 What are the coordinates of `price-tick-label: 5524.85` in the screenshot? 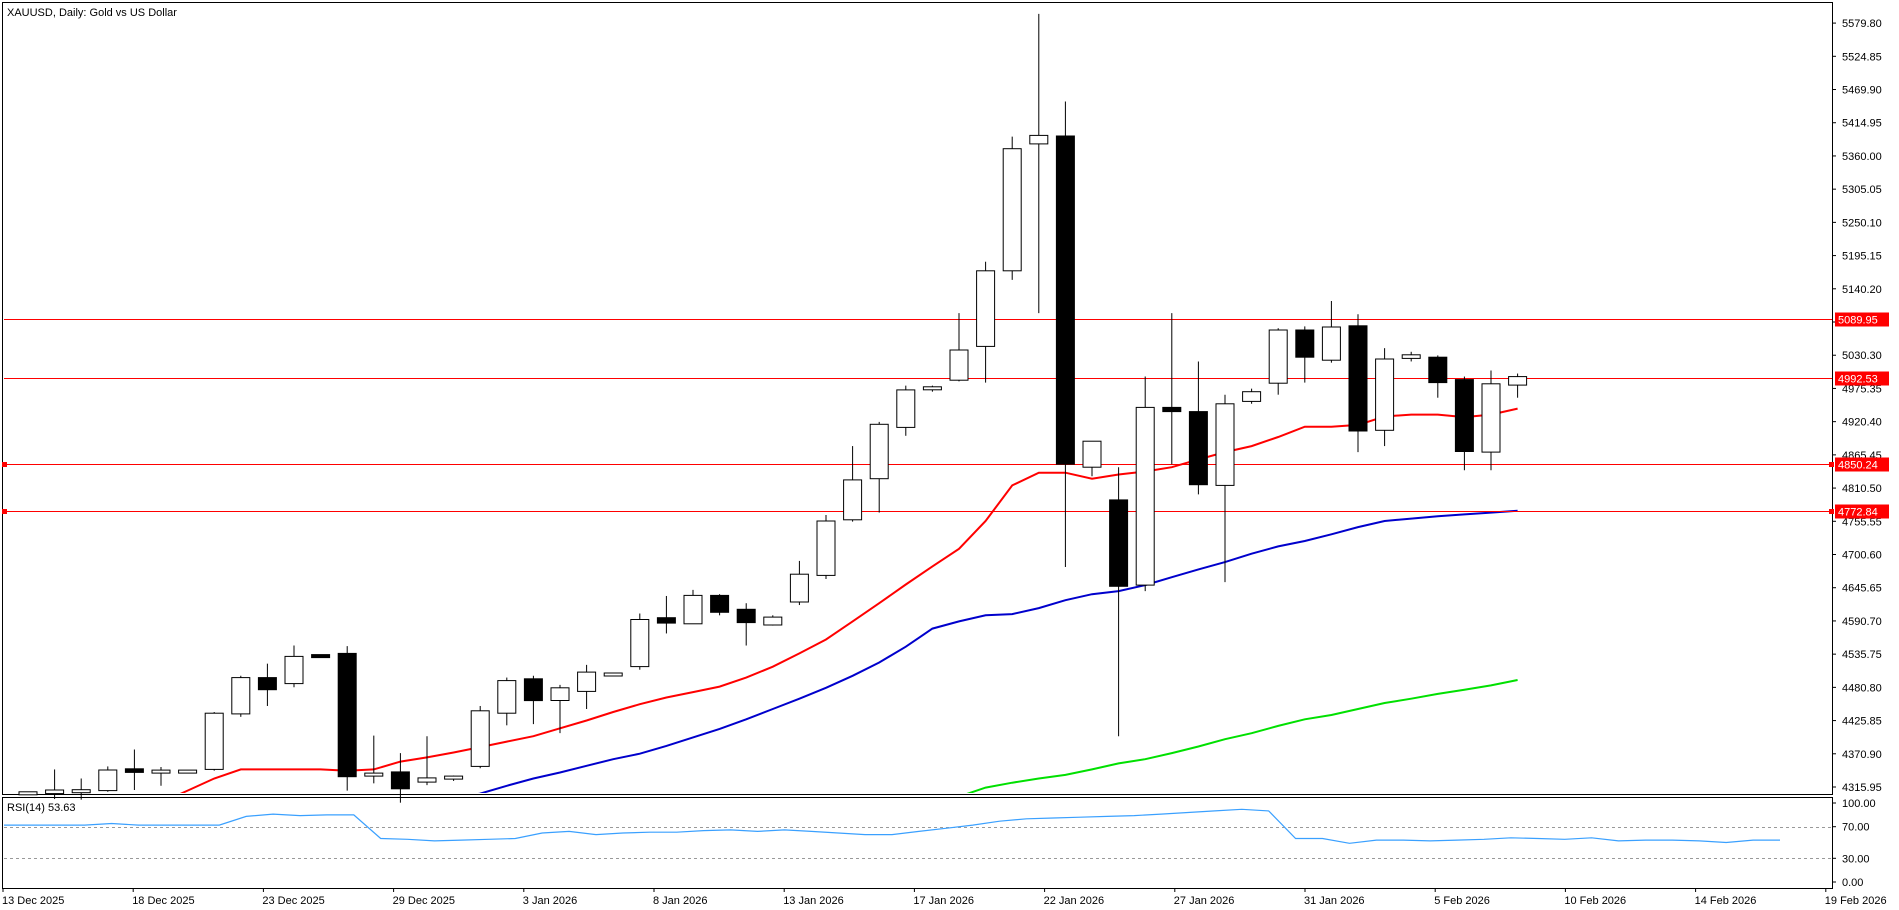 It's located at (1862, 57).